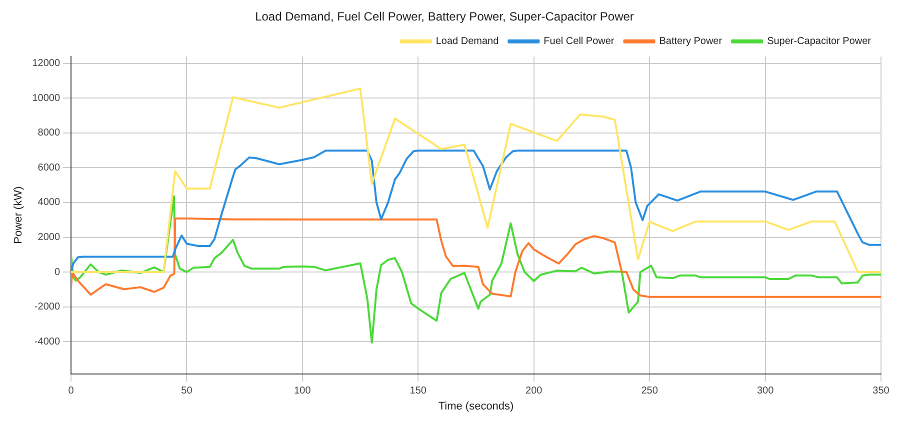 This screenshot has height=421, width=903. What do you see at coordinates (579, 42) in the screenshot?
I see `legend-label: Fuel Cell Power` at bounding box center [579, 42].